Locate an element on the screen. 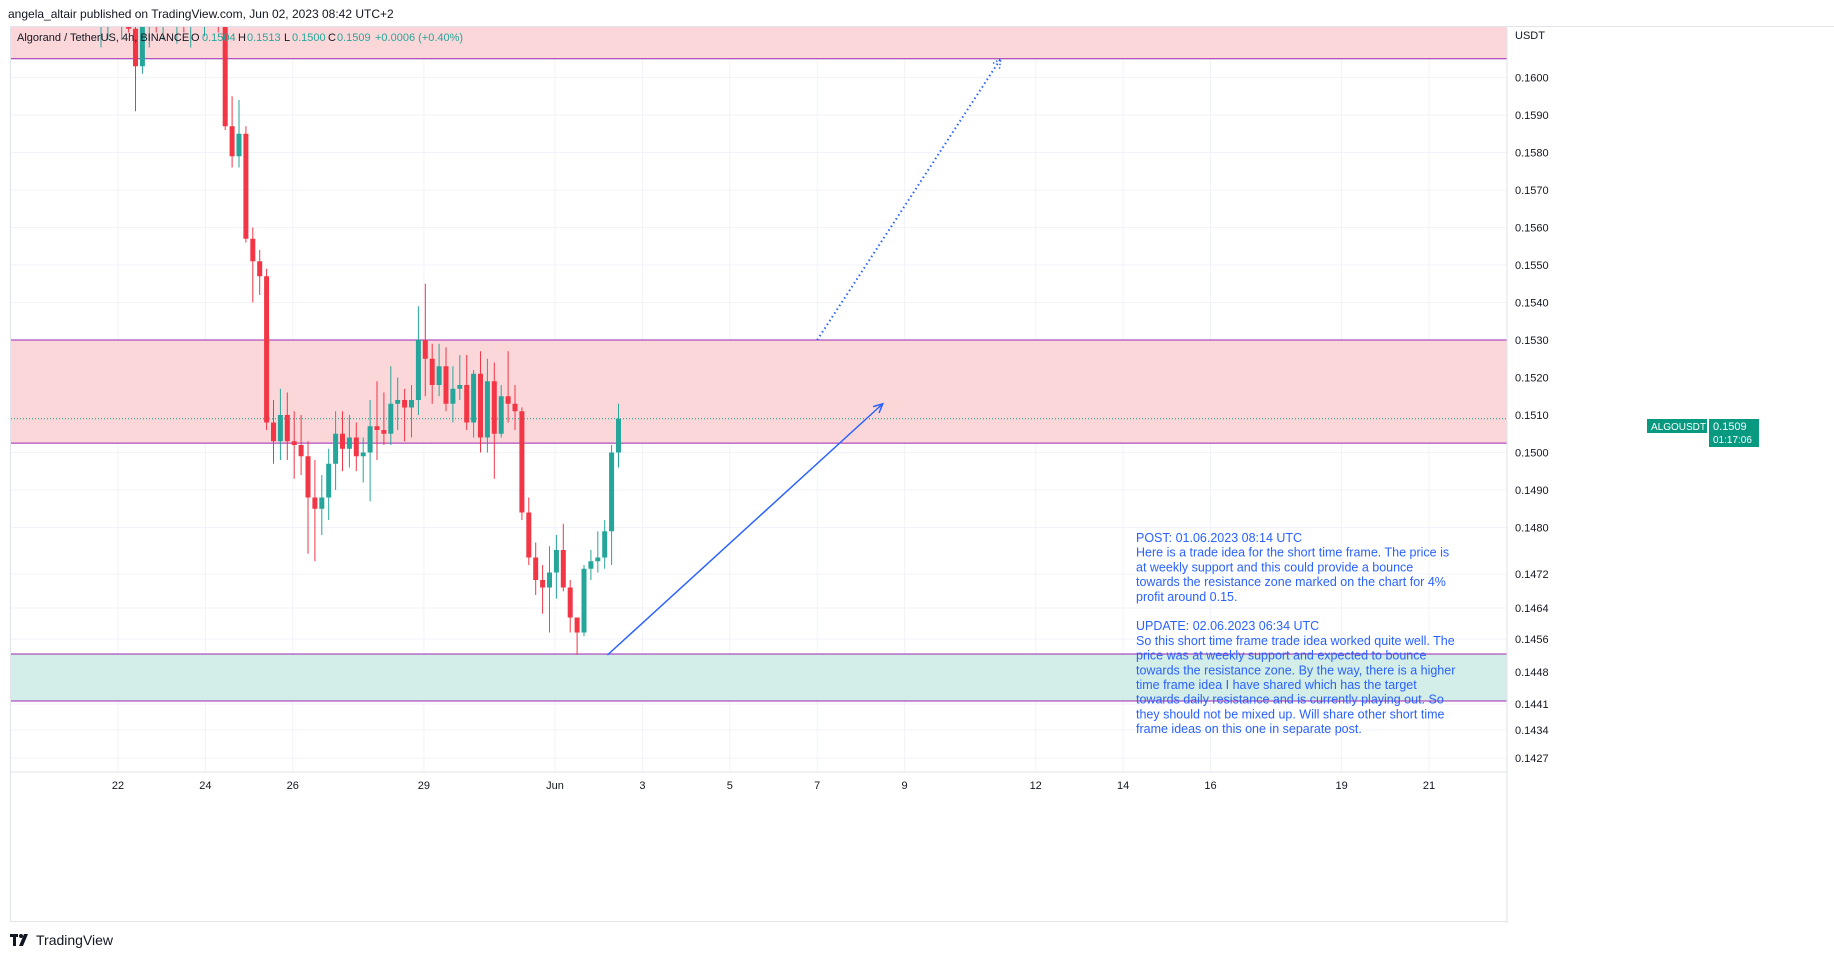 The height and width of the screenshot is (955, 1834). legend-symbol: Algorand / TetherUS, 4h, BINANCE is located at coordinates (103, 38).